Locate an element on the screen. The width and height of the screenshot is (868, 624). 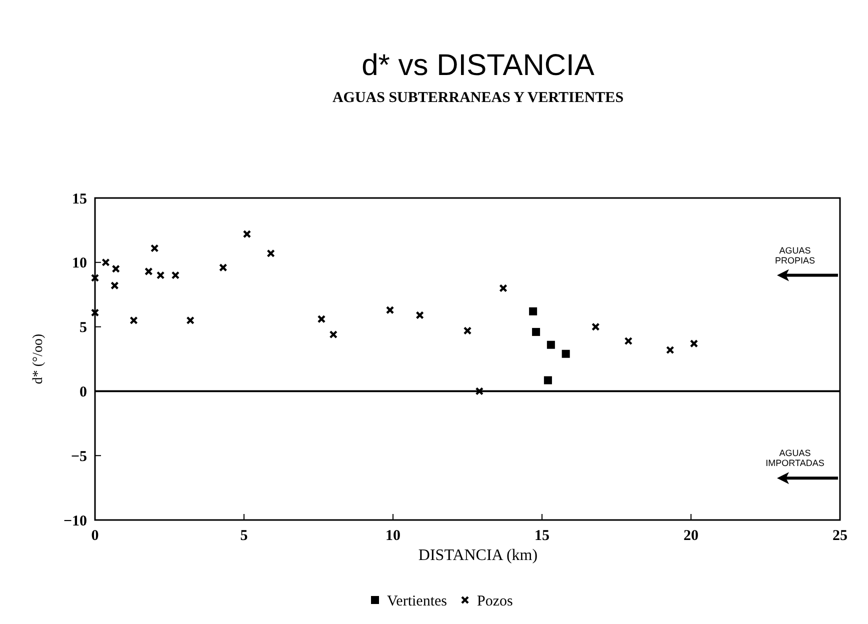
y-axis-title: d* (°/oo) is located at coordinates (38, 359).